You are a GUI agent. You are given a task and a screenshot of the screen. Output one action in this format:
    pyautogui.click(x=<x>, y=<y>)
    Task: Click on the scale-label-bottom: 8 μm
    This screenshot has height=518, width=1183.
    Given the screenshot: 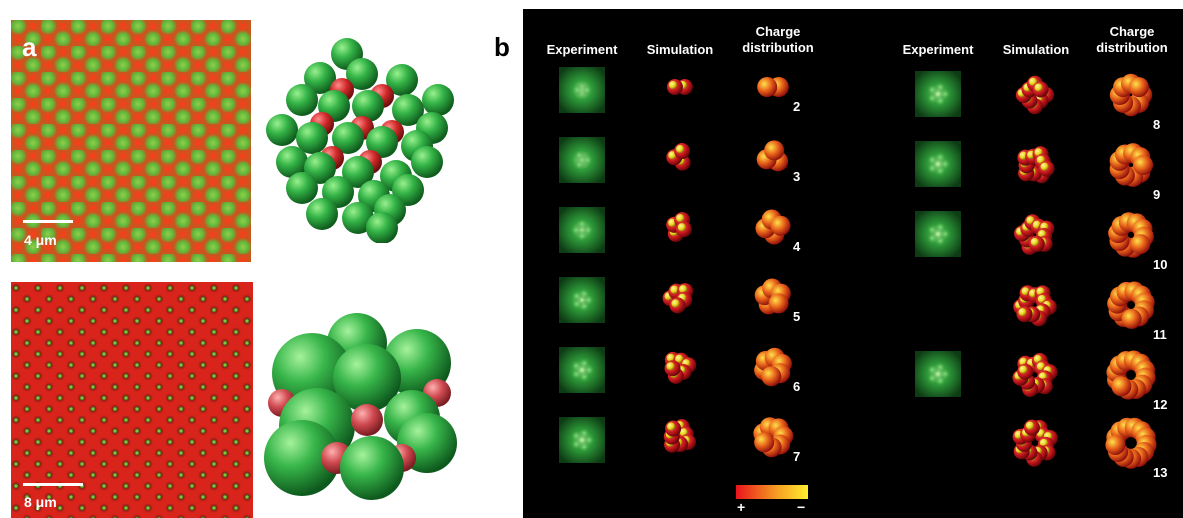 What is the action you would take?
    pyautogui.click(x=40, y=502)
    